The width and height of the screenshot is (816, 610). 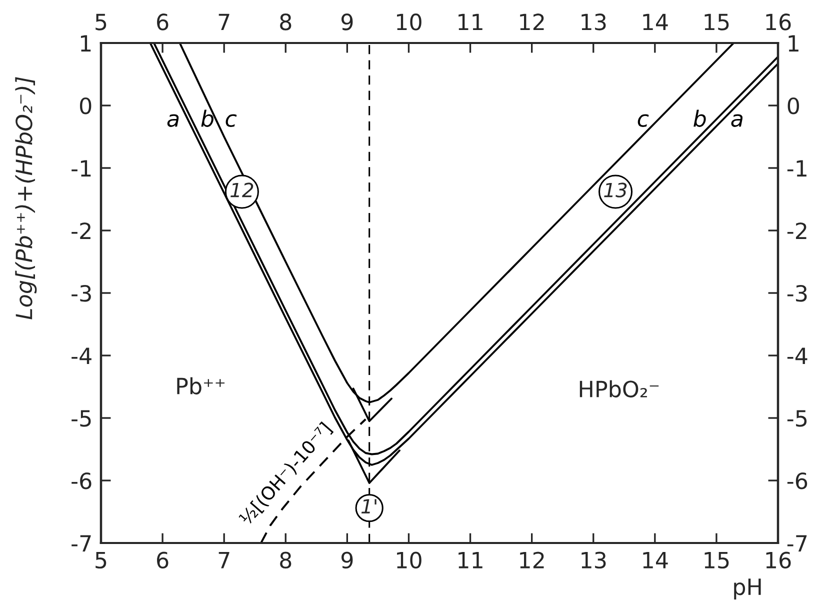 I want to click on series-label: a, so click(x=736, y=120).